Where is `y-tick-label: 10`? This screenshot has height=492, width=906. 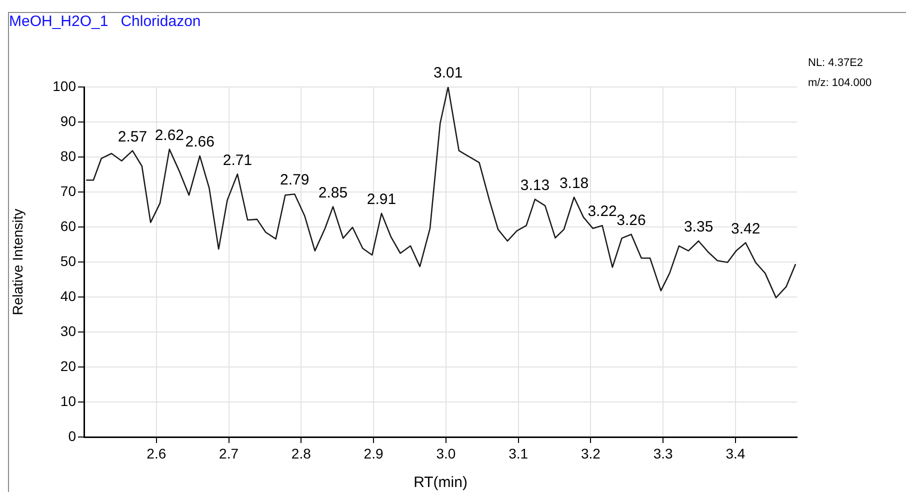 y-tick-label: 10 is located at coordinates (68, 400).